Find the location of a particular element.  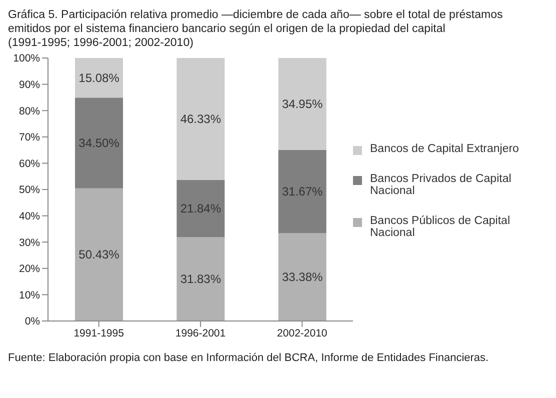

data-label: 31.67% is located at coordinates (303, 191).